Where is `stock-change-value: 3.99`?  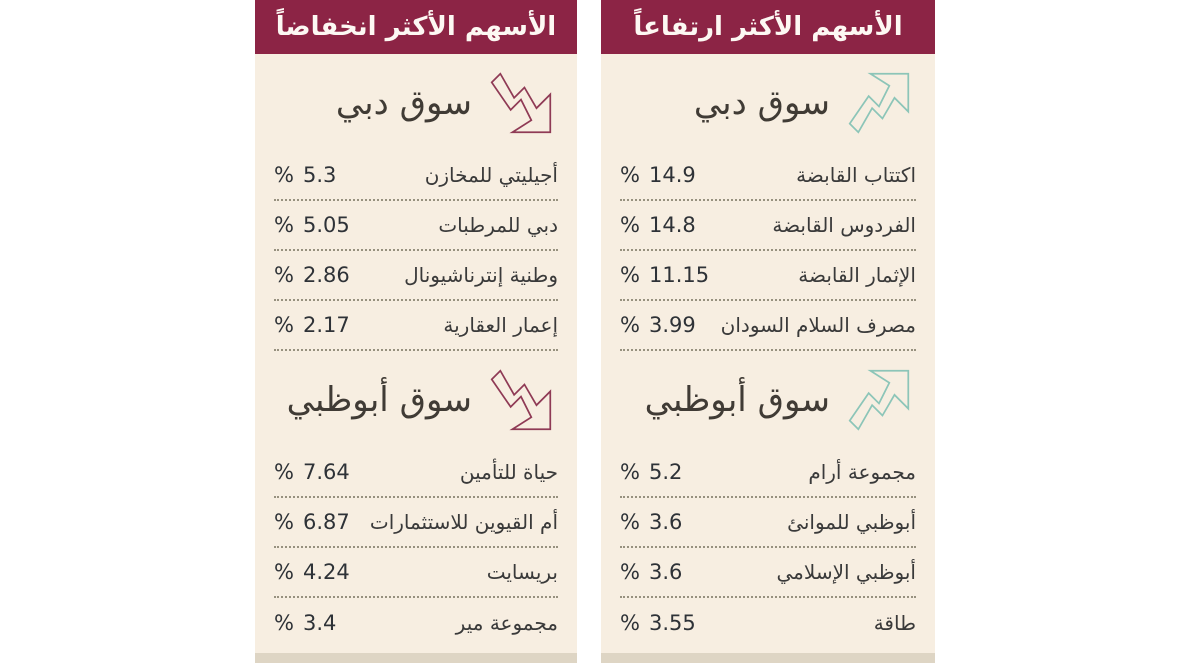
stock-change-value: 3.99 is located at coordinates (672, 325).